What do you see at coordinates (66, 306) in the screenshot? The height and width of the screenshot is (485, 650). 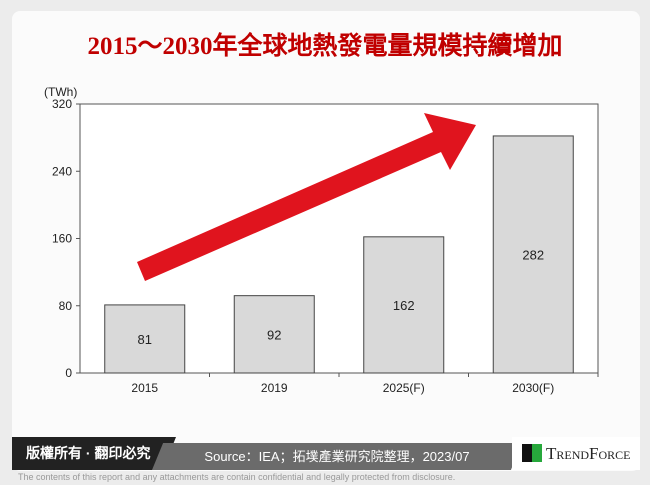 I see `y-tick-label: 80` at bounding box center [66, 306].